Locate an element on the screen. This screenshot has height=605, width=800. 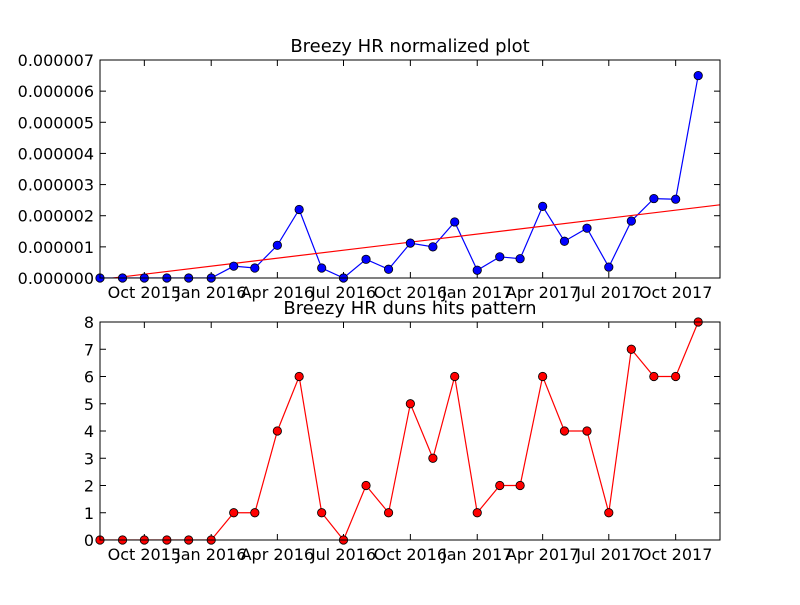
chart-title: Breezy HR duns hits pattern is located at coordinates (409, 308).